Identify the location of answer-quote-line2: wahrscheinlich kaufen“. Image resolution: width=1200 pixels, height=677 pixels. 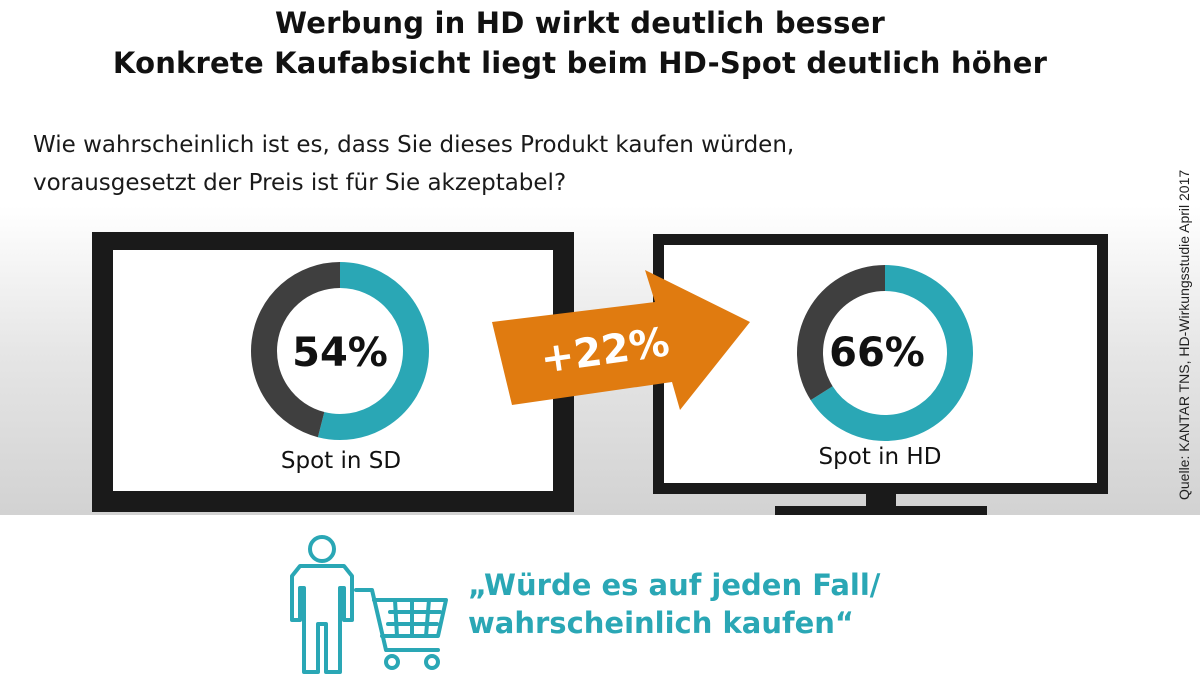
(661, 623).